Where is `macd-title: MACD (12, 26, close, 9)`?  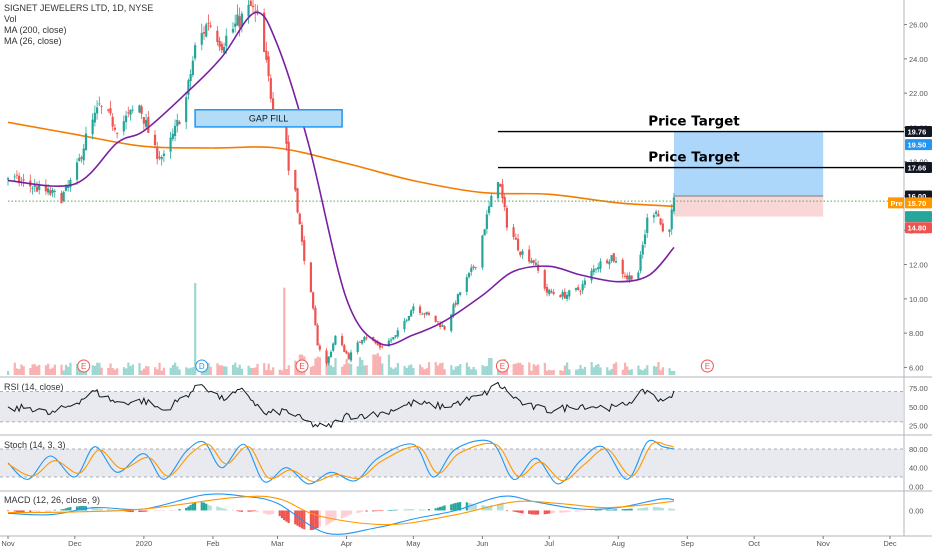
macd-title: MACD (12, 26, close, 9) is located at coordinates (52, 500).